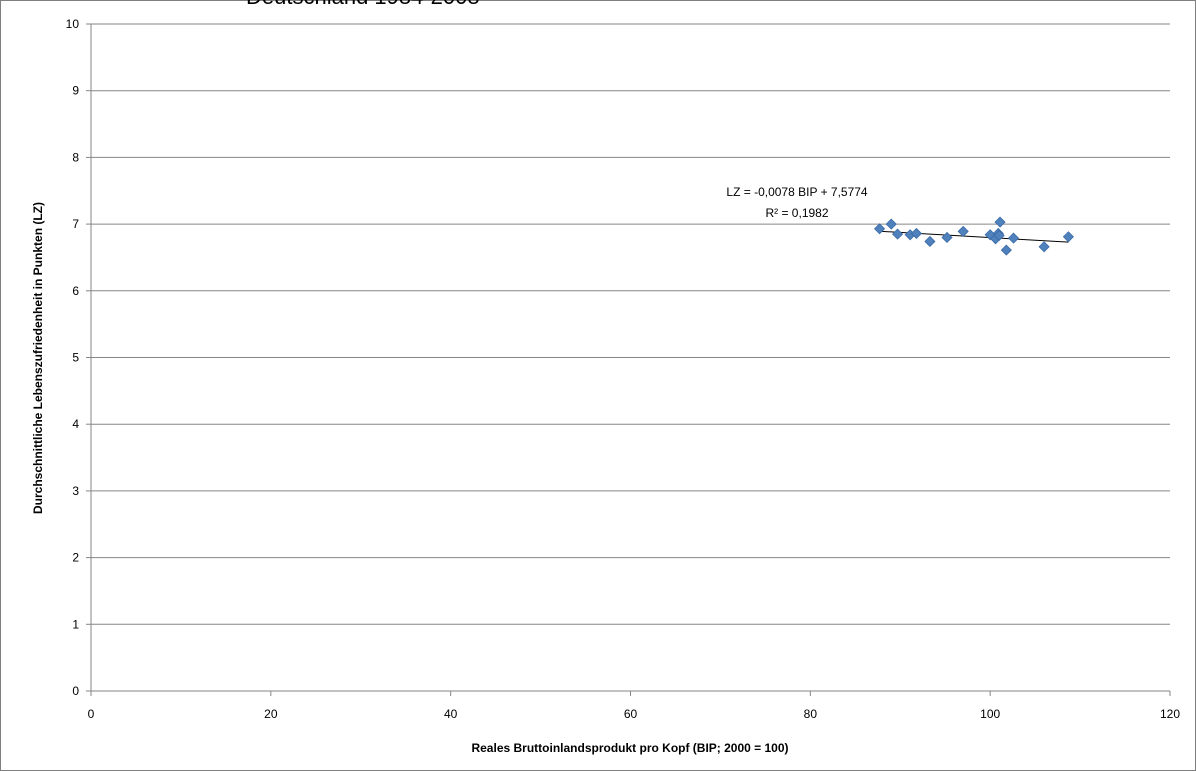 The width and height of the screenshot is (1196, 771). What do you see at coordinates (974, 236) in the screenshot?
I see `data-points` at bounding box center [974, 236].